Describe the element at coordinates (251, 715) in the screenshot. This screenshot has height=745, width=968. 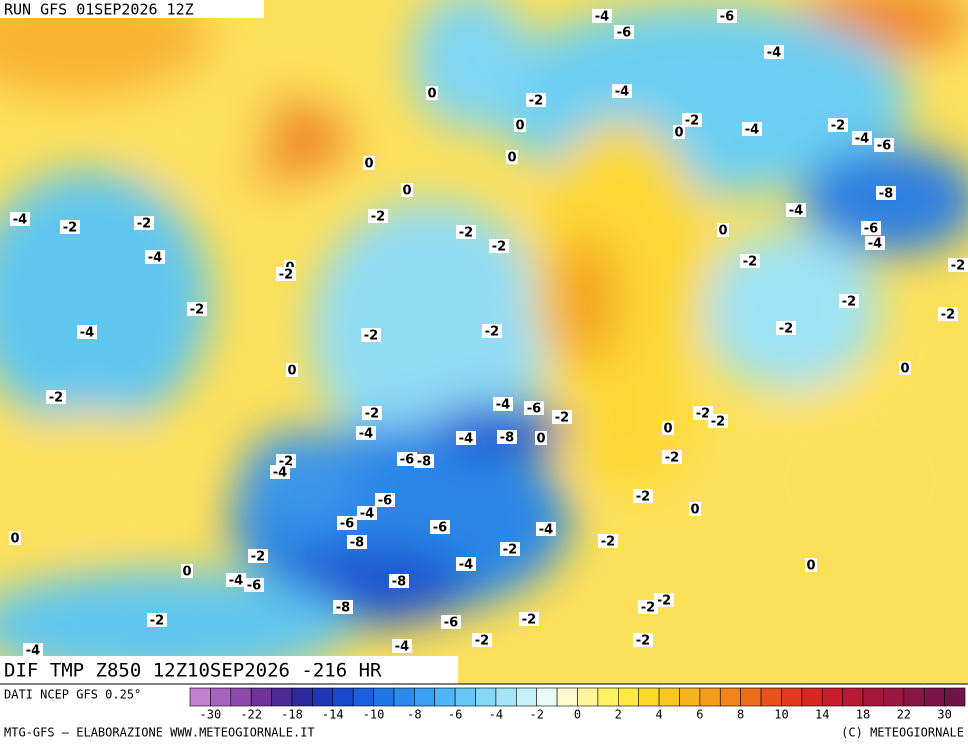
I see `colorbar-label: -22` at that location.